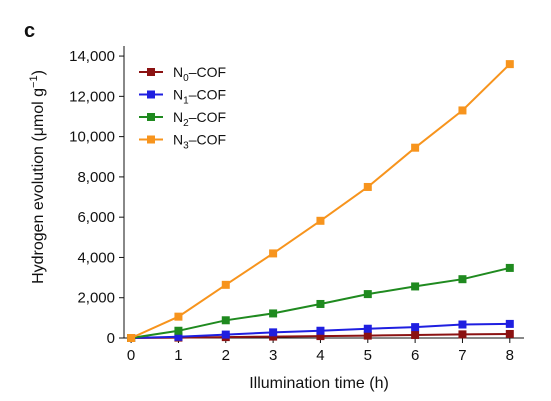 The height and width of the screenshot is (401, 551). I want to click on y-tick-label: 0, so click(111, 338).